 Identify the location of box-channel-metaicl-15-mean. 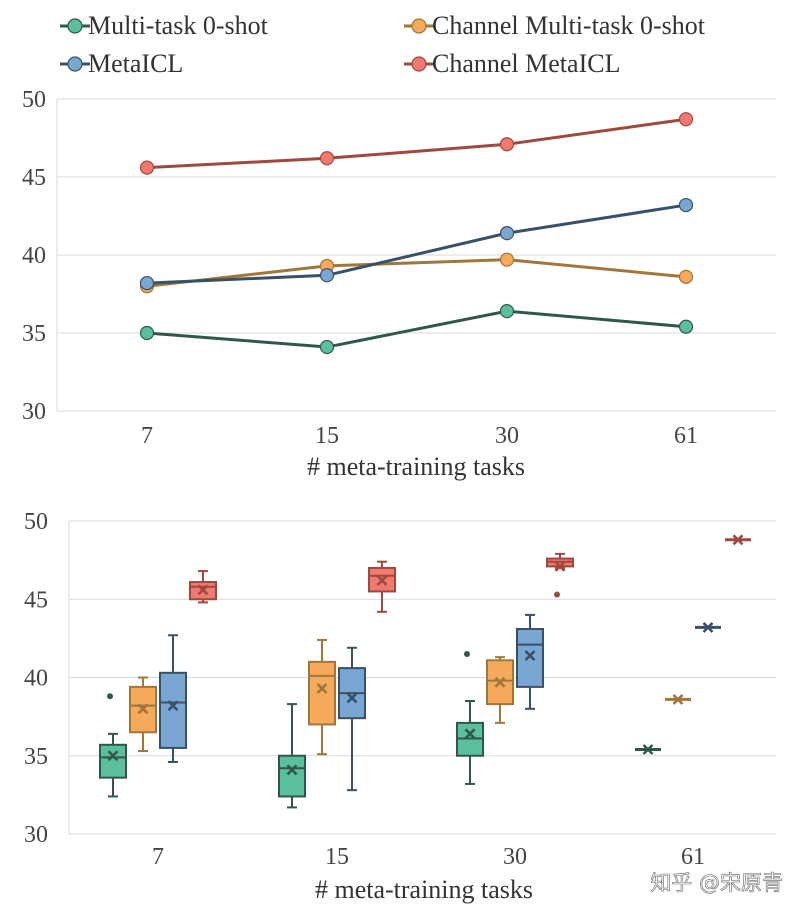
(382, 580).